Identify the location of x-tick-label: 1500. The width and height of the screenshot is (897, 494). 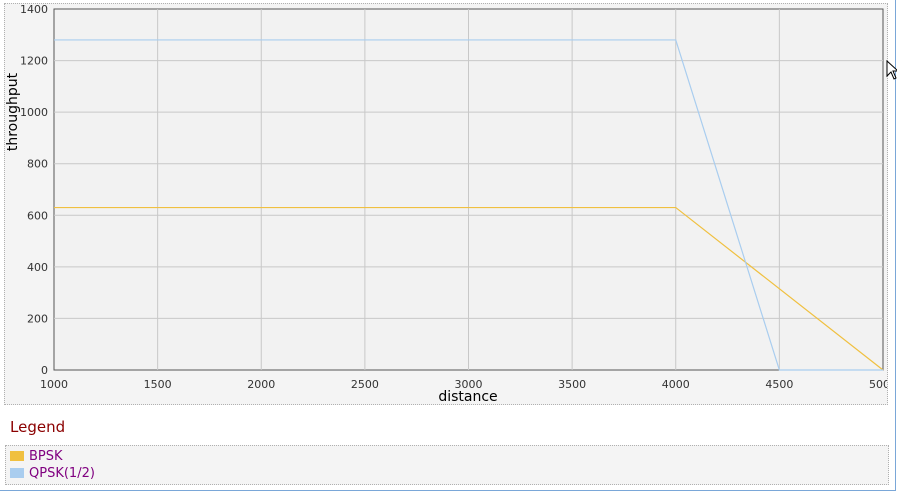
(158, 384).